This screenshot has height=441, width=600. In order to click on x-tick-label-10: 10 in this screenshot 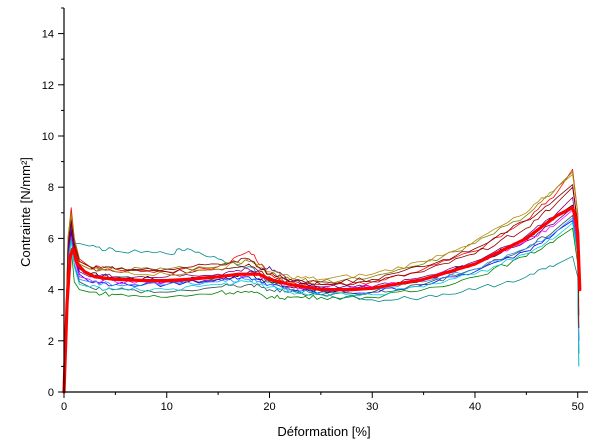, I will do `click(167, 407)`.